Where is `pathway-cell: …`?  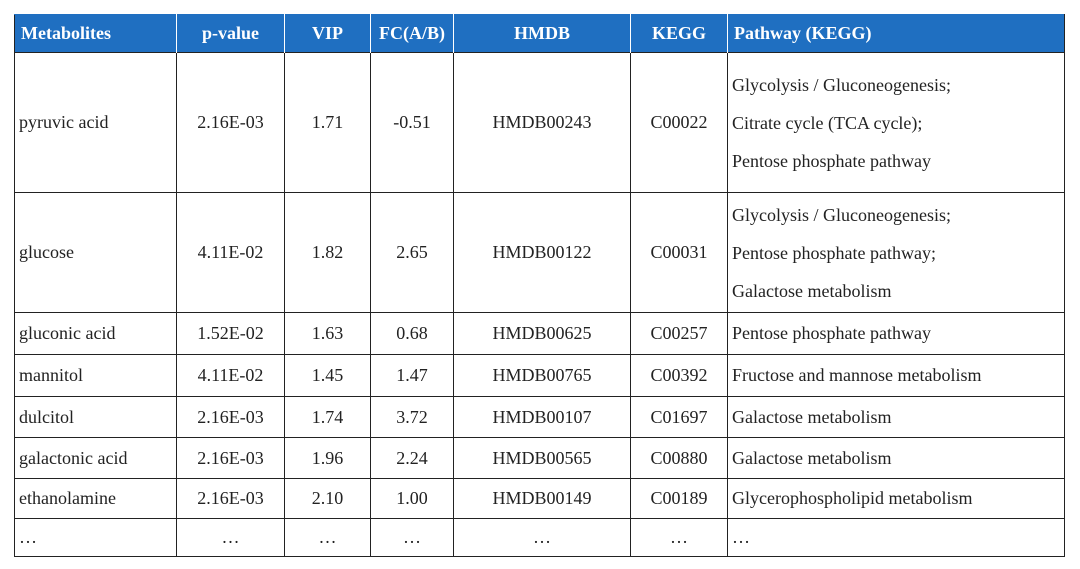
pathway-cell: … is located at coordinates (896, 537).